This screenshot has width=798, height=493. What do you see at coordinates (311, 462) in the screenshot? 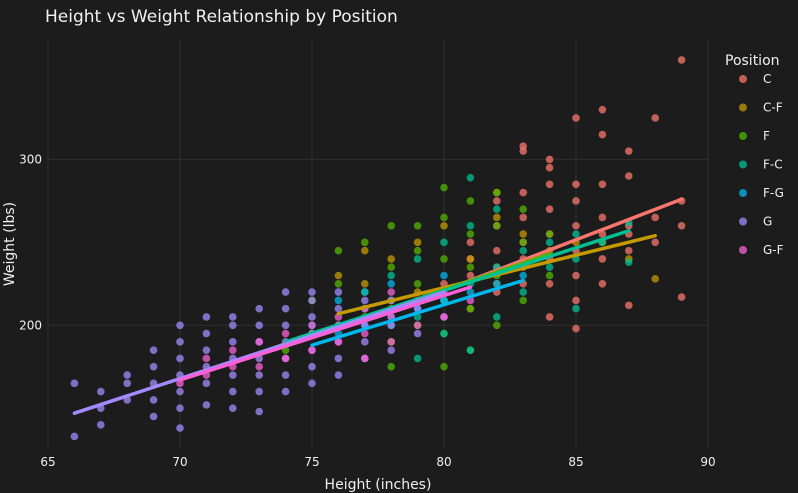
I see `x-tick-label: 75` at bounding box center [311, 462].